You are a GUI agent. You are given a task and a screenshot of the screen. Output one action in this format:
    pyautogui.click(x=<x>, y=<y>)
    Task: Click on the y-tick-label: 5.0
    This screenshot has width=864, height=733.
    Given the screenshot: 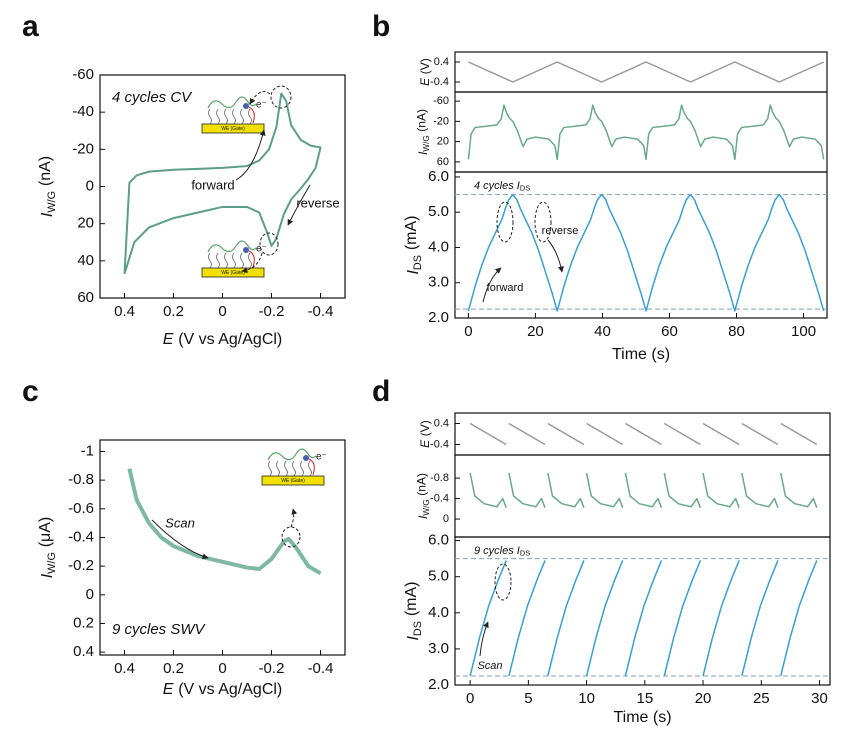 What is the action you would take?
    pyautogui.click(x=438, y=576)
    